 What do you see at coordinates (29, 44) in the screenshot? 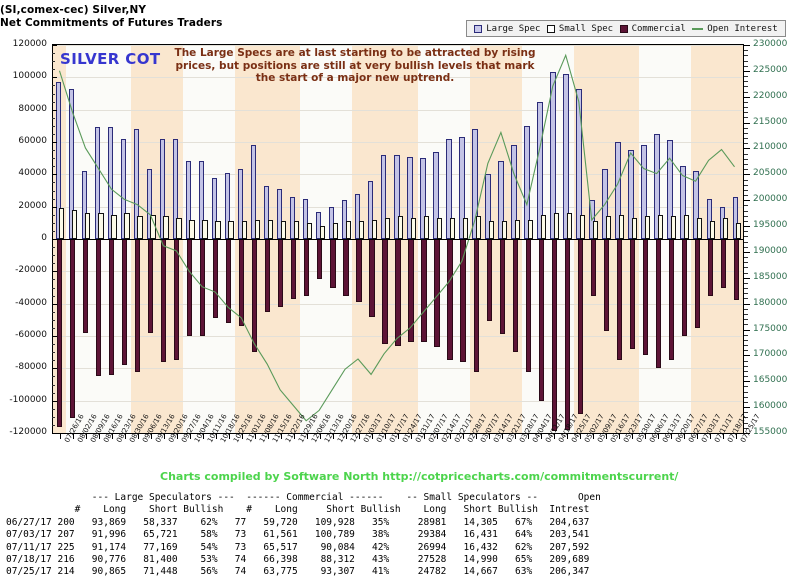
I see `y-axis-left-tick-label: 120000` at bounding box center [29, 44].